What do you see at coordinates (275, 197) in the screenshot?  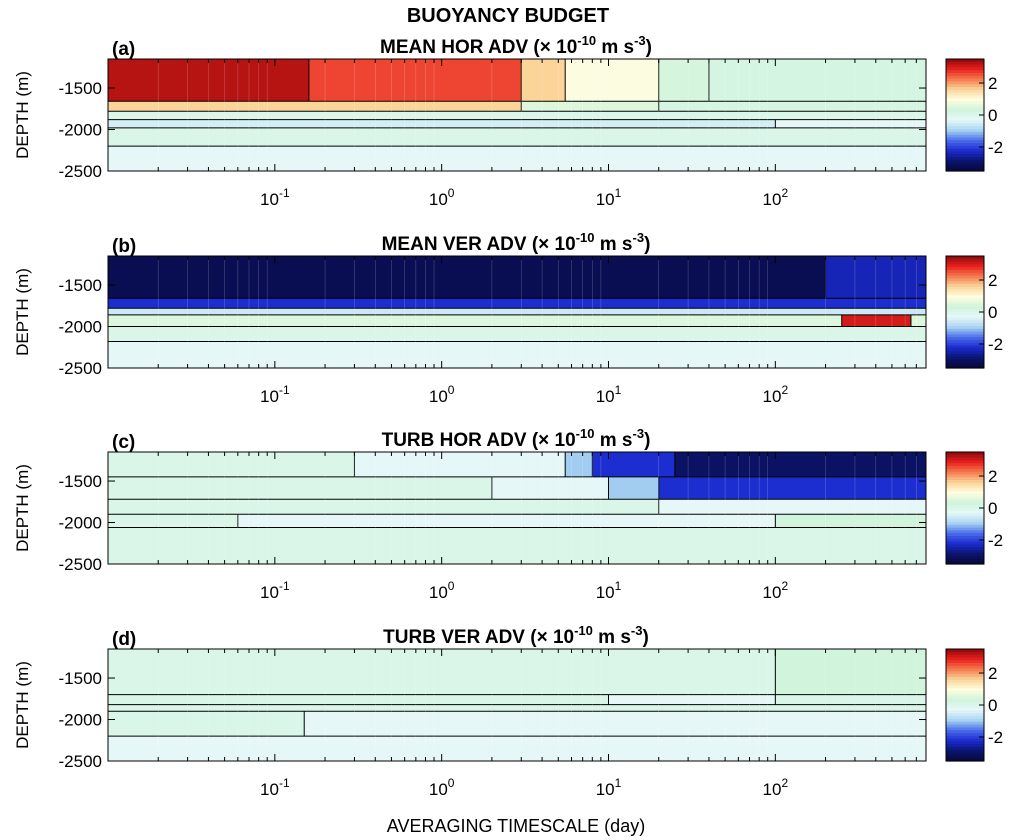 I see `x-tick-label: 10⁻¹` at bounding box center [275, 197].